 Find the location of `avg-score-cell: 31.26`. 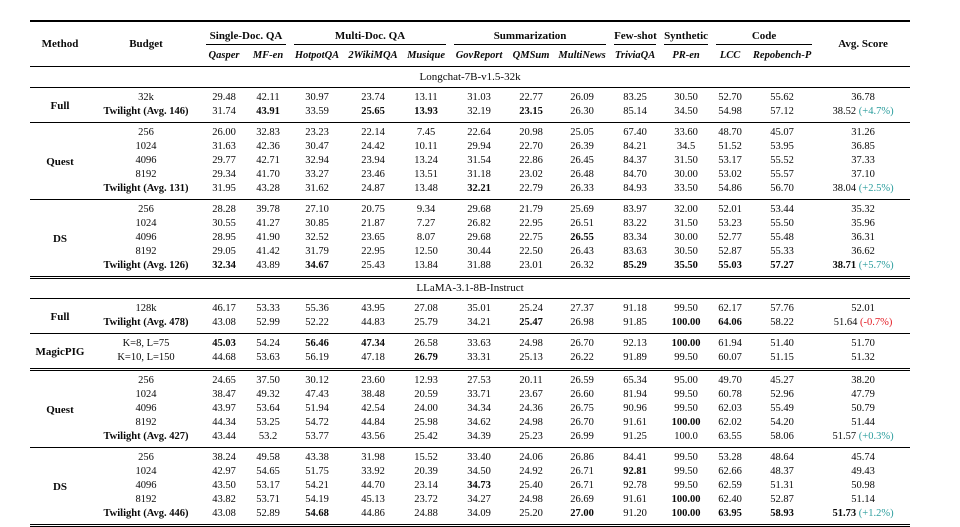

avg-score-cell: 31.26 is located at coordinates (863, 131).